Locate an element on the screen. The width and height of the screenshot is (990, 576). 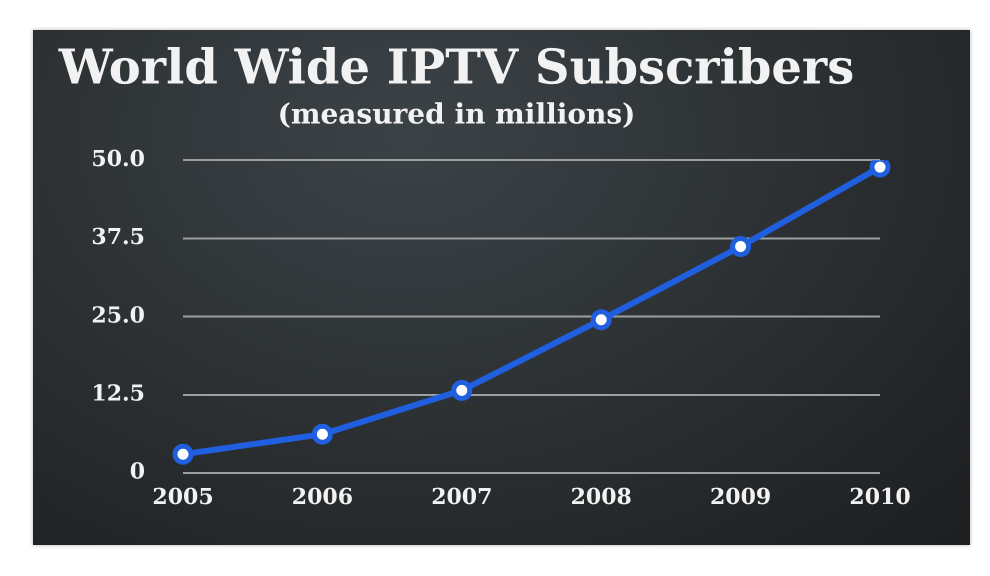
x-tick-label: 2008 is located at coordinates (601, 497).